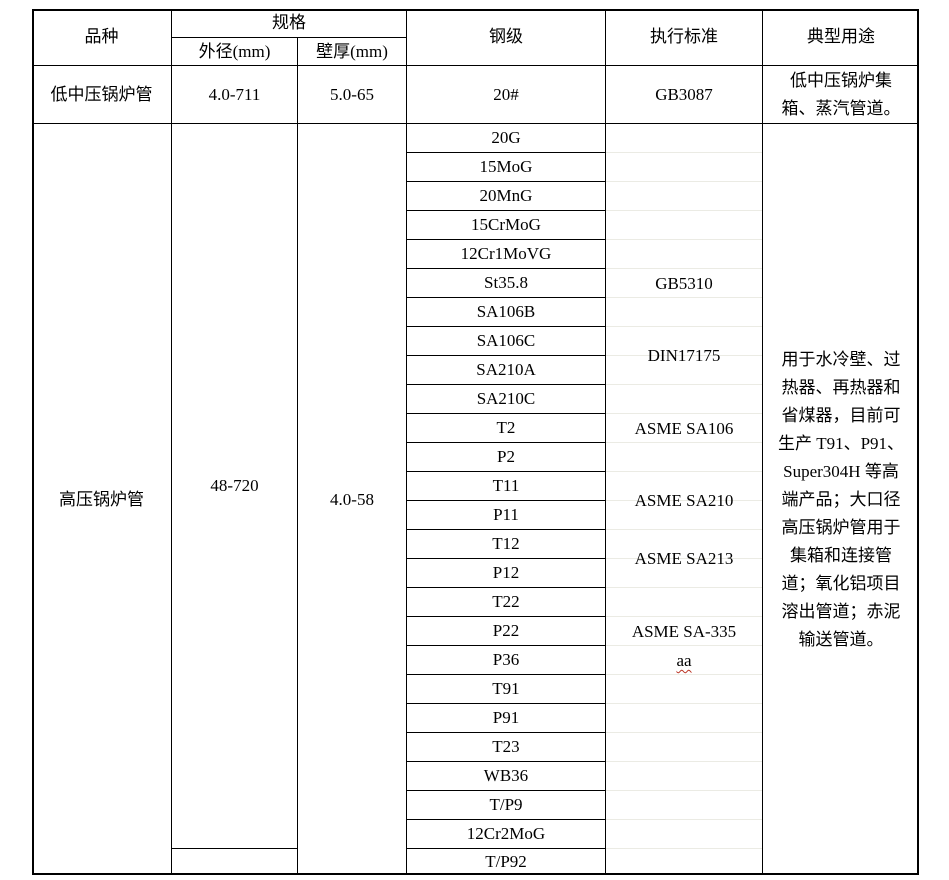  I want to click on header-outer-diameter: 外径(mm), so click(235, 52).